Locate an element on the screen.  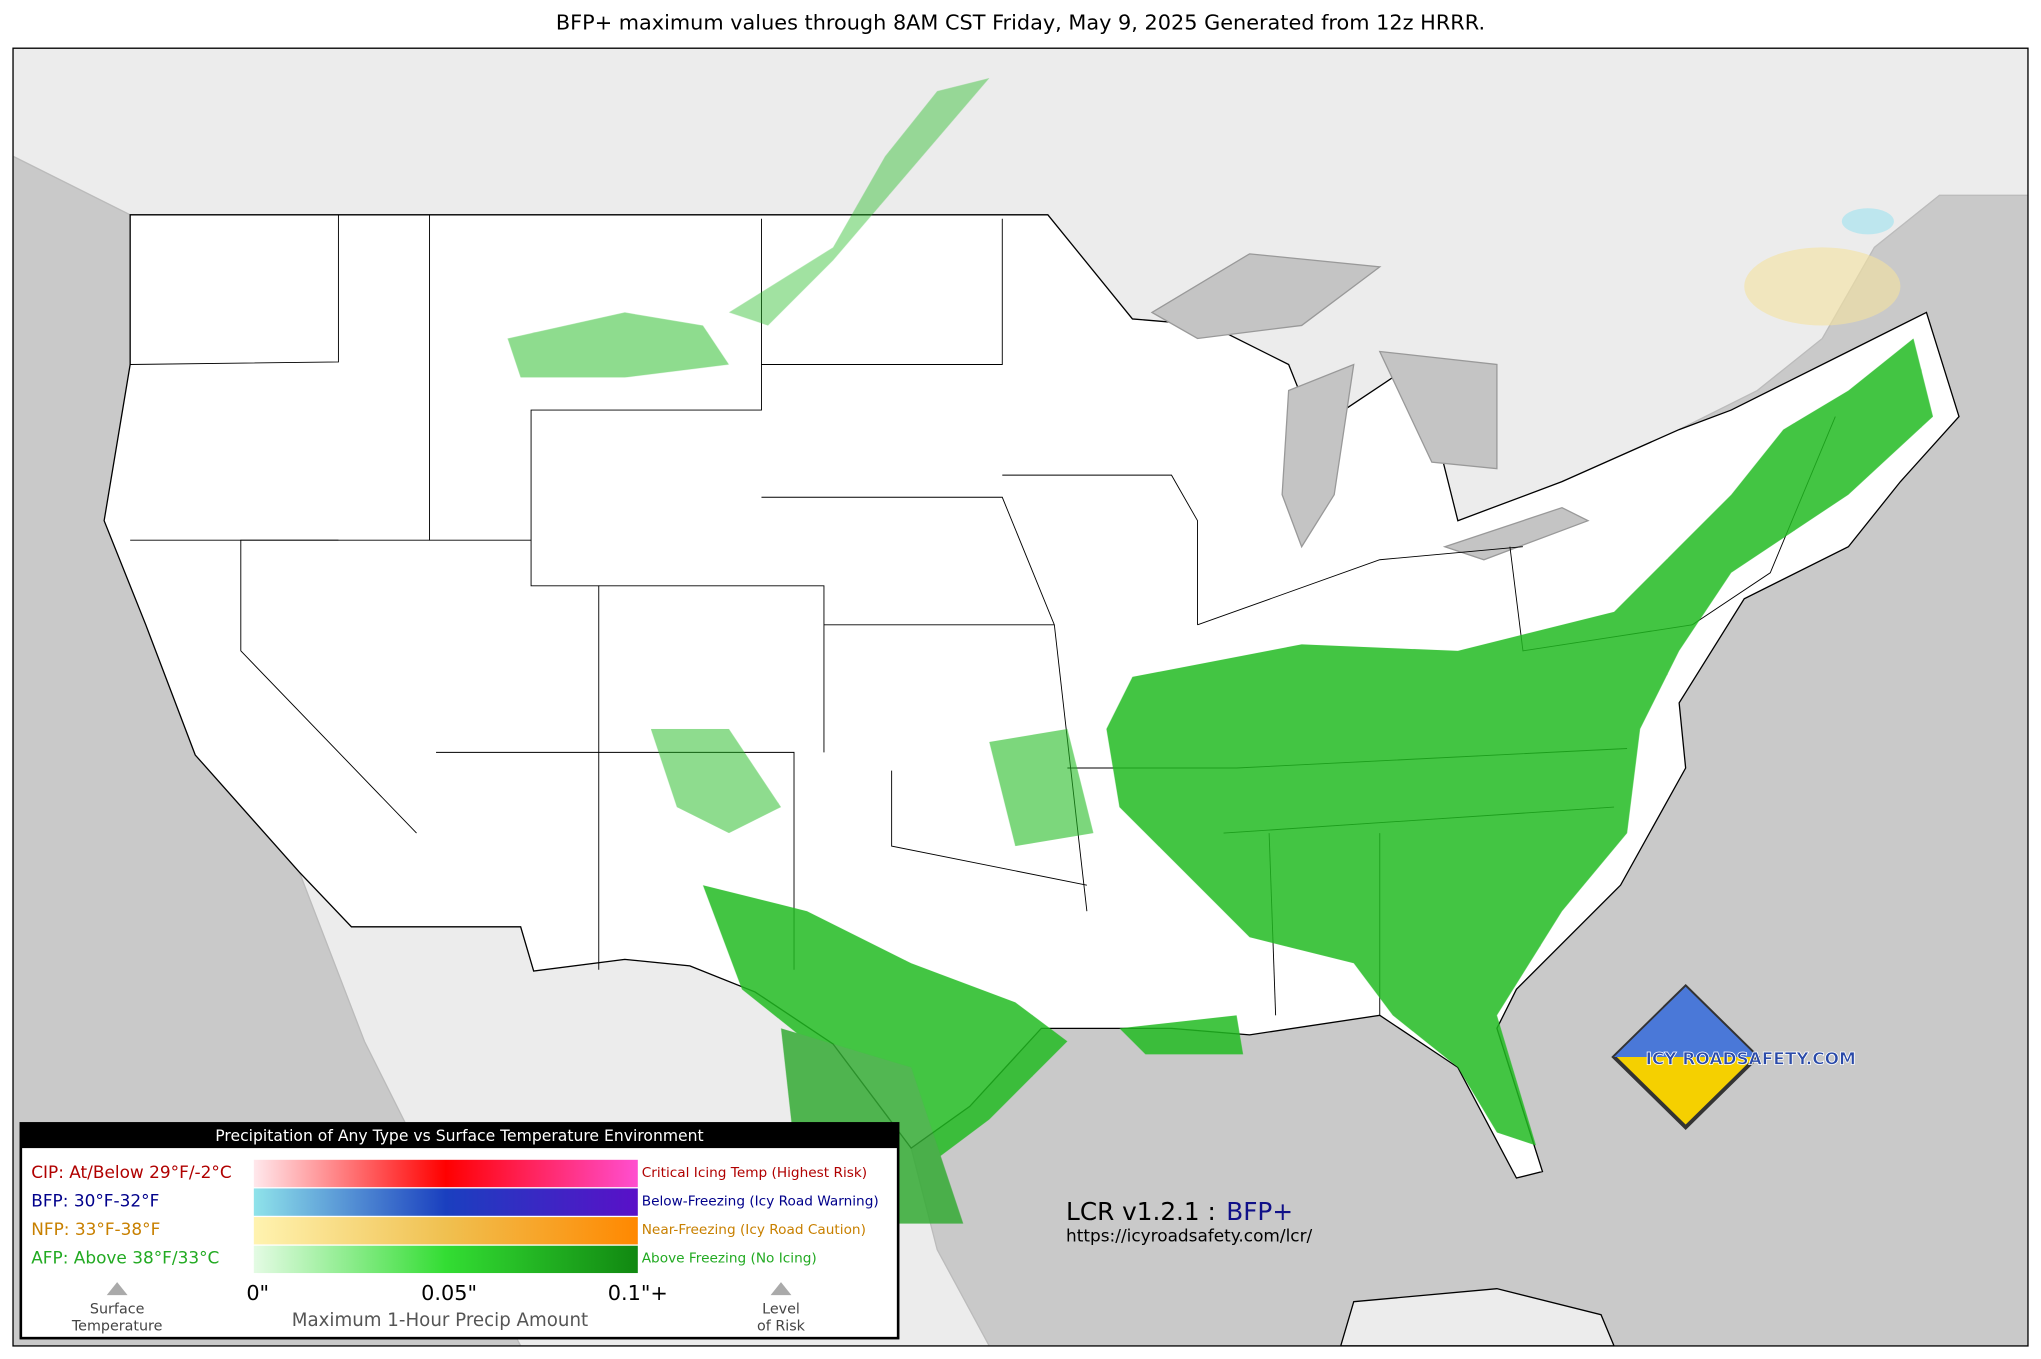
version: LCR v1.2.1 : BFP+ is located at coordinates (1179, 1211).